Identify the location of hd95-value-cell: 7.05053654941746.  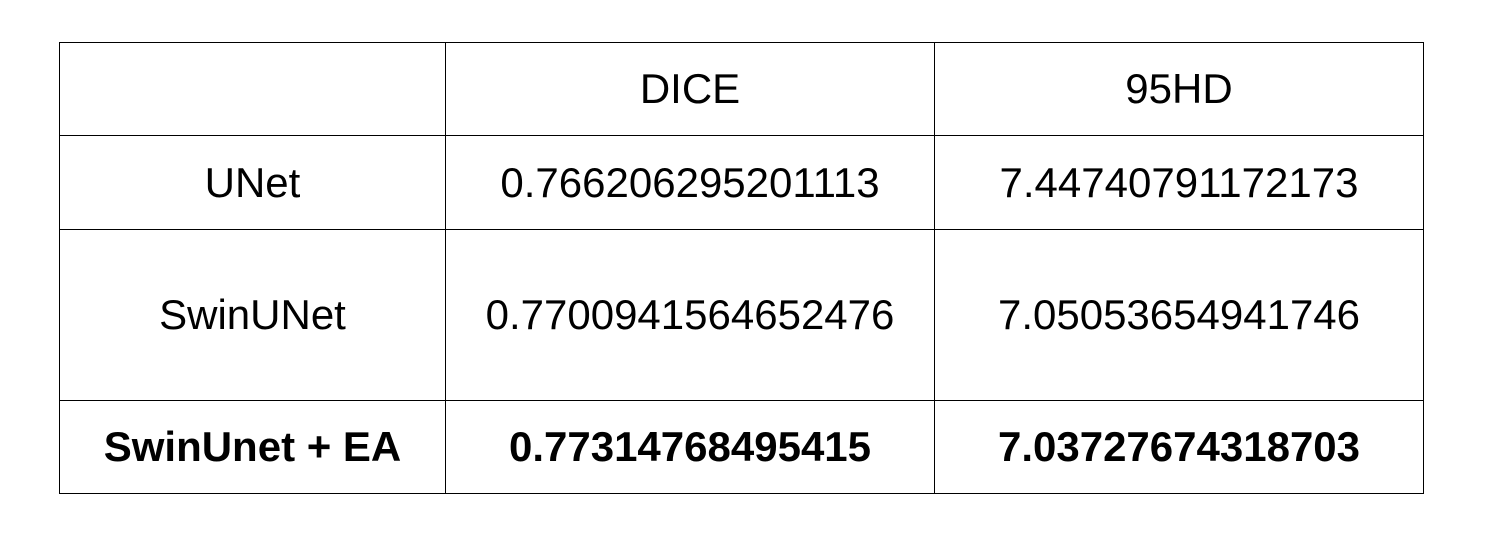
(1179, 315).